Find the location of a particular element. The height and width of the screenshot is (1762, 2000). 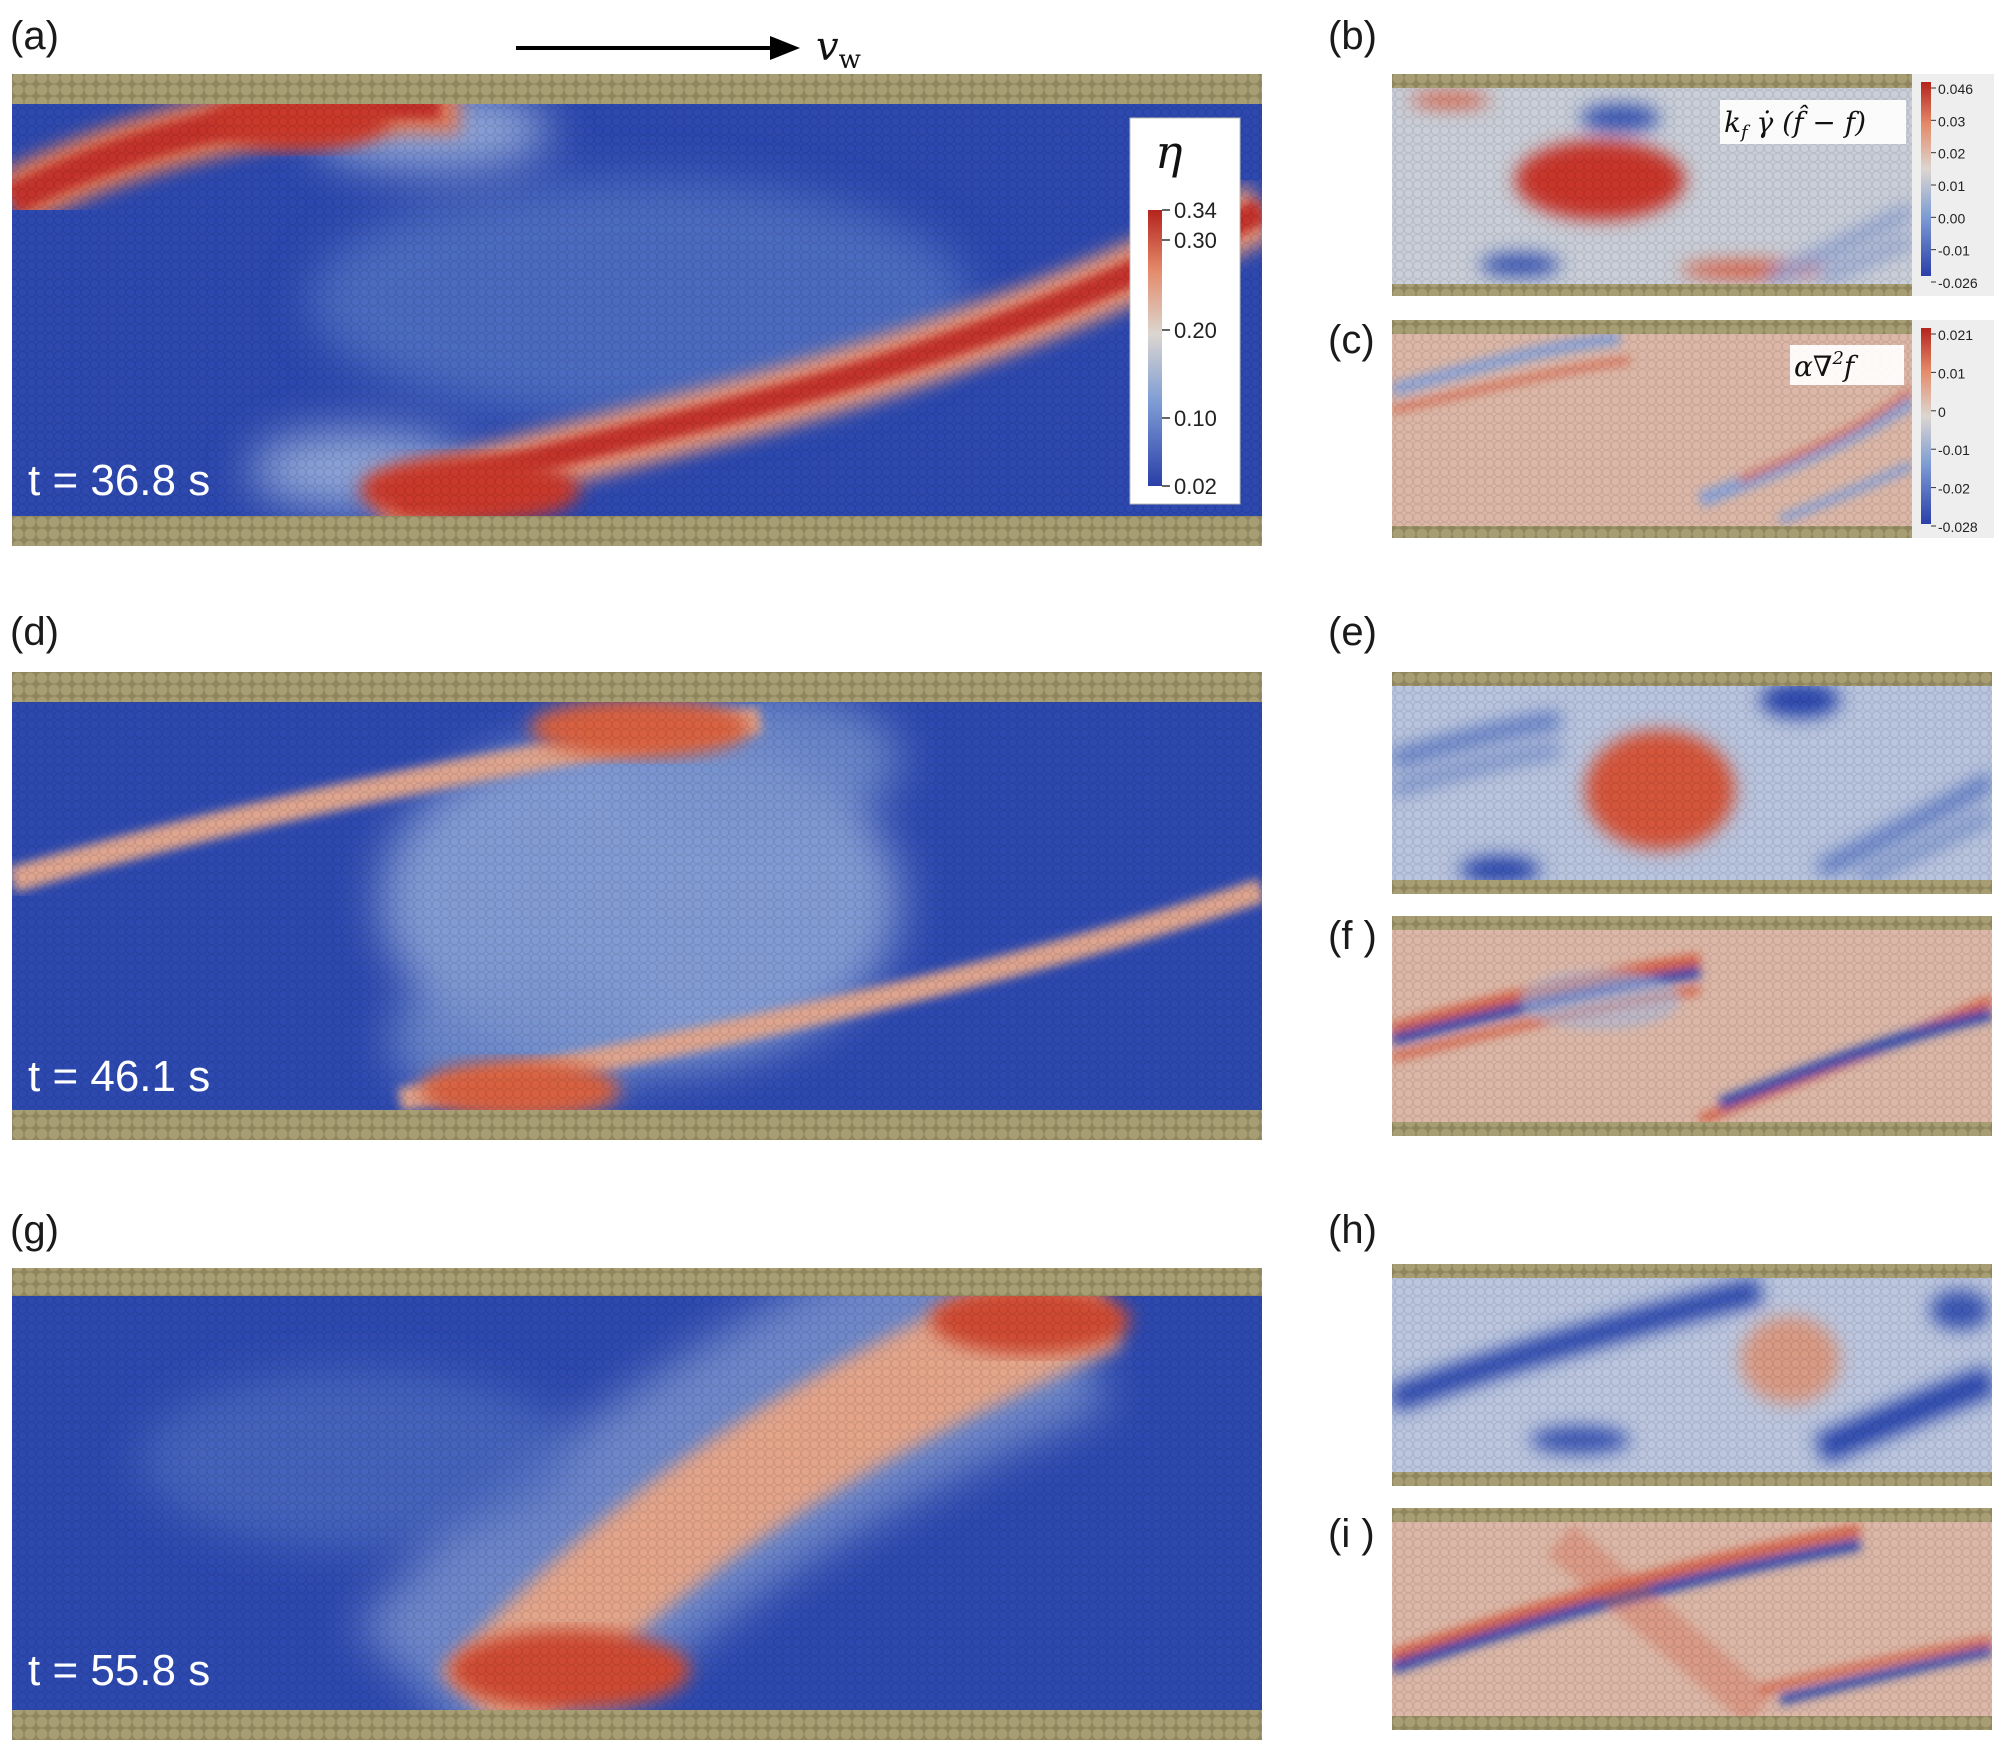

colorbar-tick-label: 0.03 is located at coordinates (1951, 121).